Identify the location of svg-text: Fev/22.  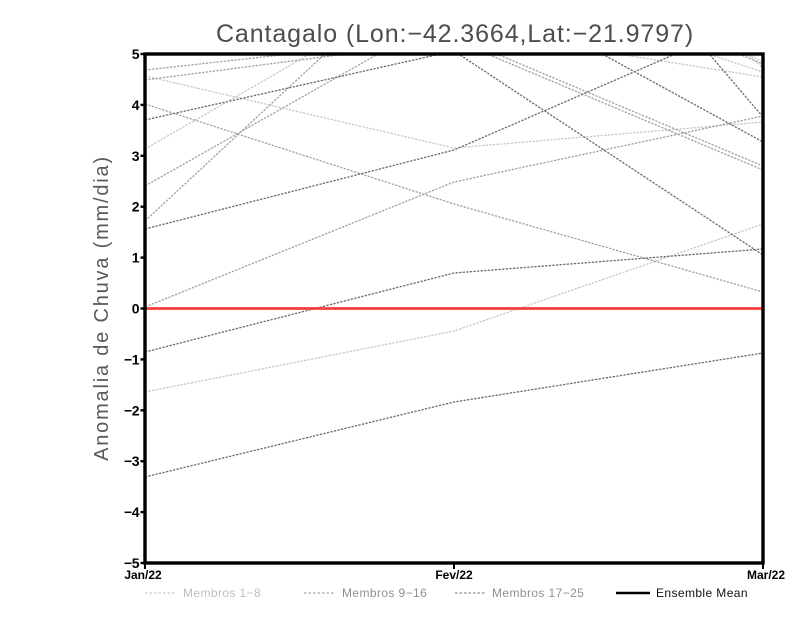
(454, 575).